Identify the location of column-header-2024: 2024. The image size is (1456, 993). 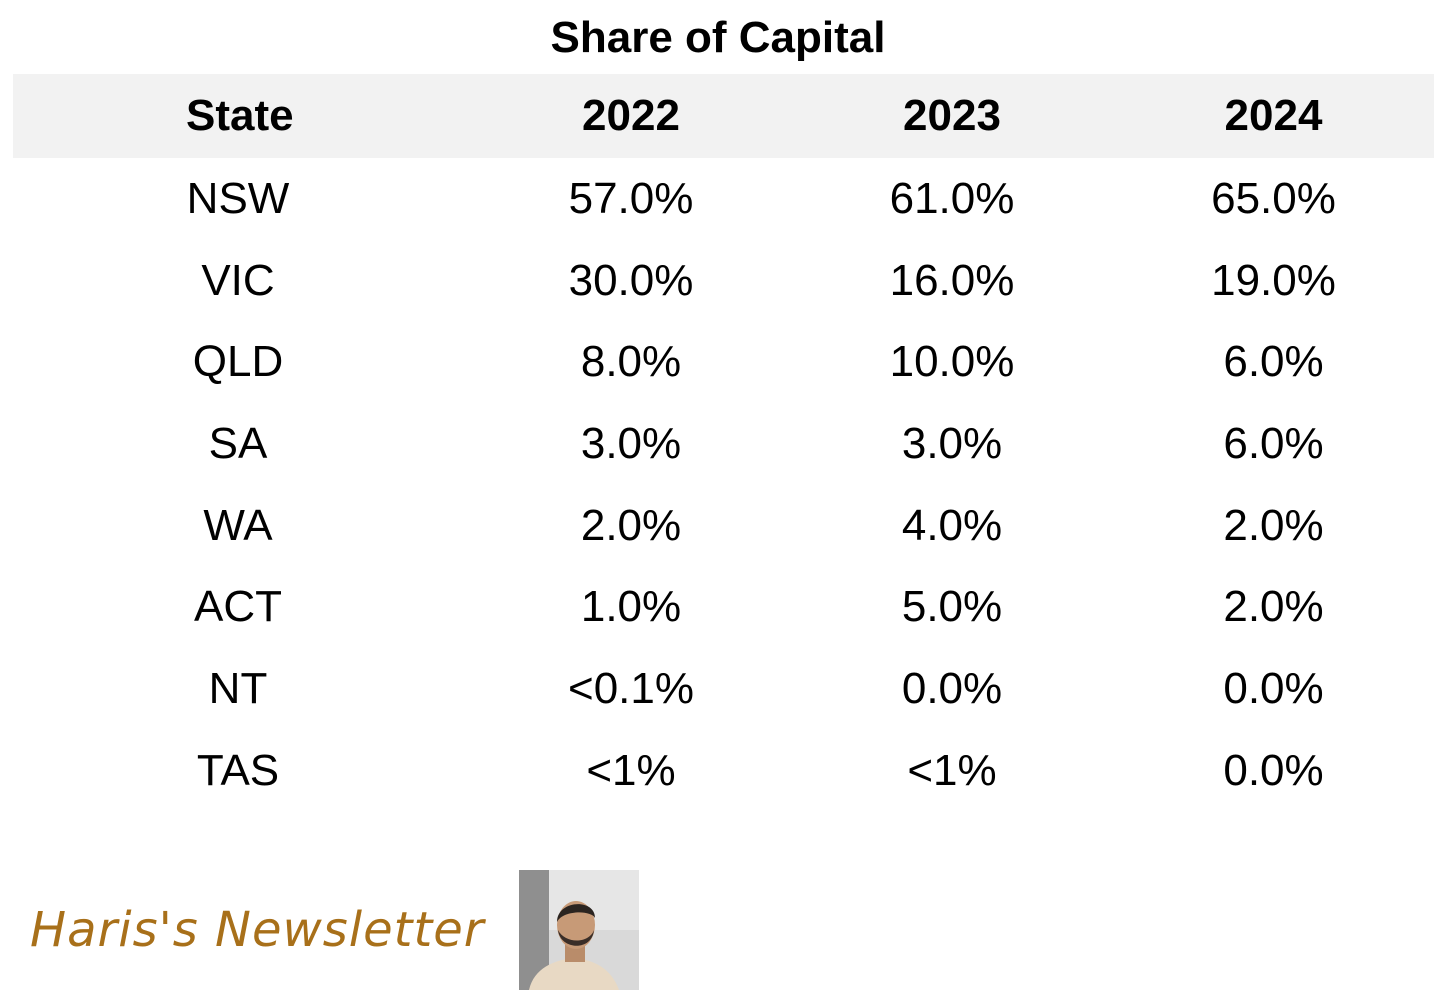
(1273, 115).